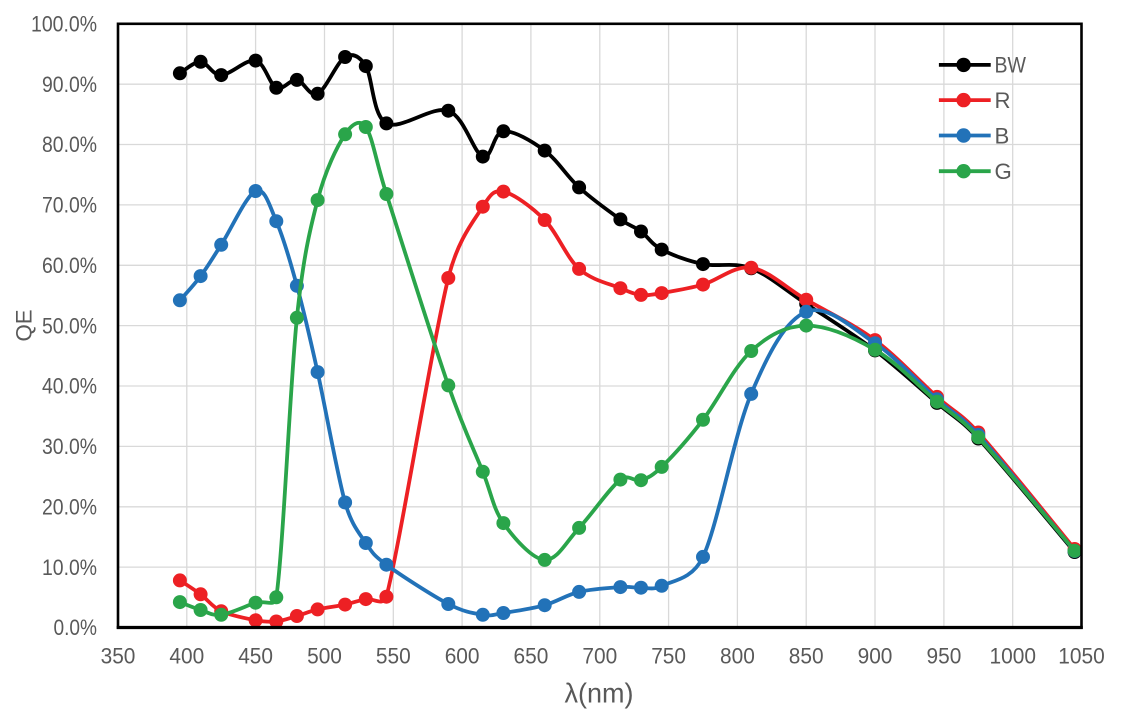 This screenshot has width=1121, height=727. Describe the element at coordinates (875, 656) in the screenshot. I see `svg-text: 900` at that location.